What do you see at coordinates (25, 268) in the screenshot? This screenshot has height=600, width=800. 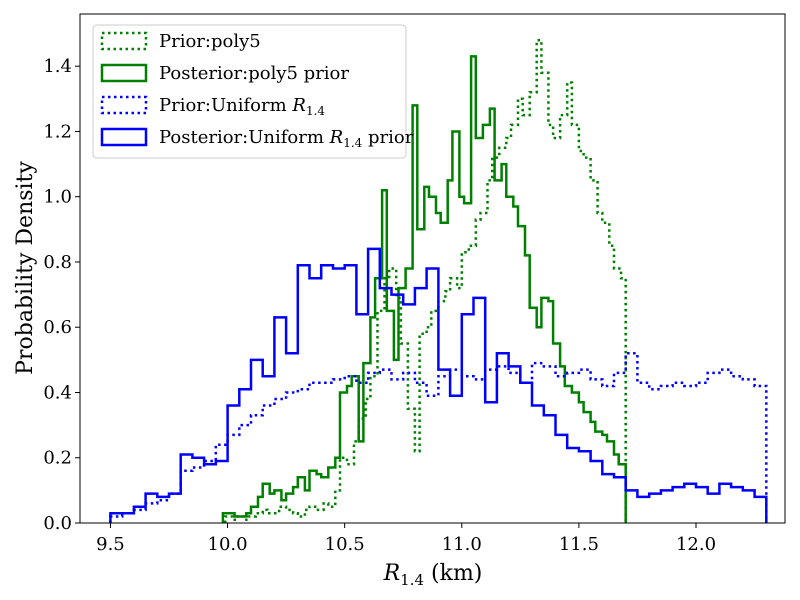 I see `y-axis-label: Probability Density` at bounding box center [25, 268].